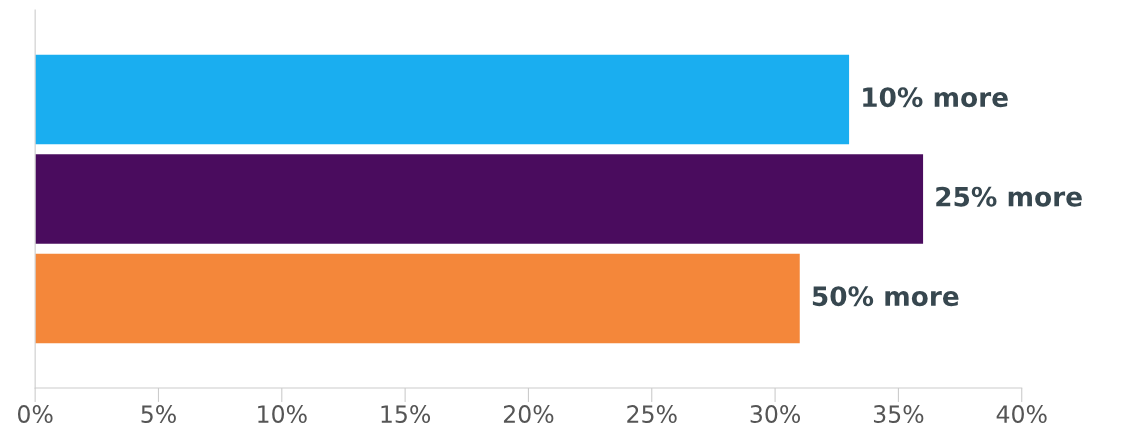 The width and height of the screenshot is (1134, 435). I want to click on annotation: 25% more, so click(1009, 196).